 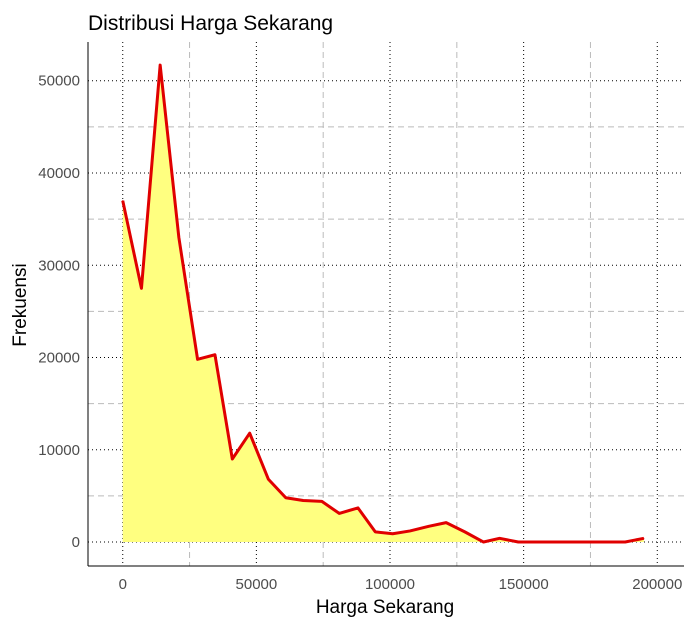 What do you see at coordinates (59, 358) in the screenshot?
I see `y-tick-label: 20000` at bounding box center [59, 358].